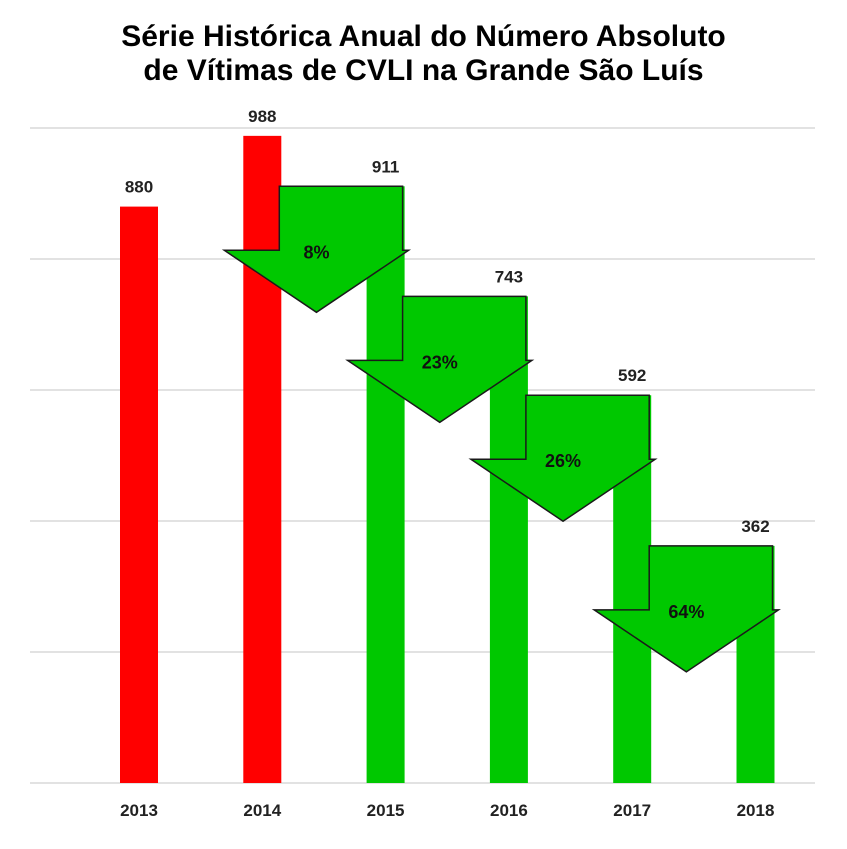  What do you see at coordinates (509, 810) in the screenshot?
I see `x-tick-label-2016: 2016` at bounding box center [509, 810].